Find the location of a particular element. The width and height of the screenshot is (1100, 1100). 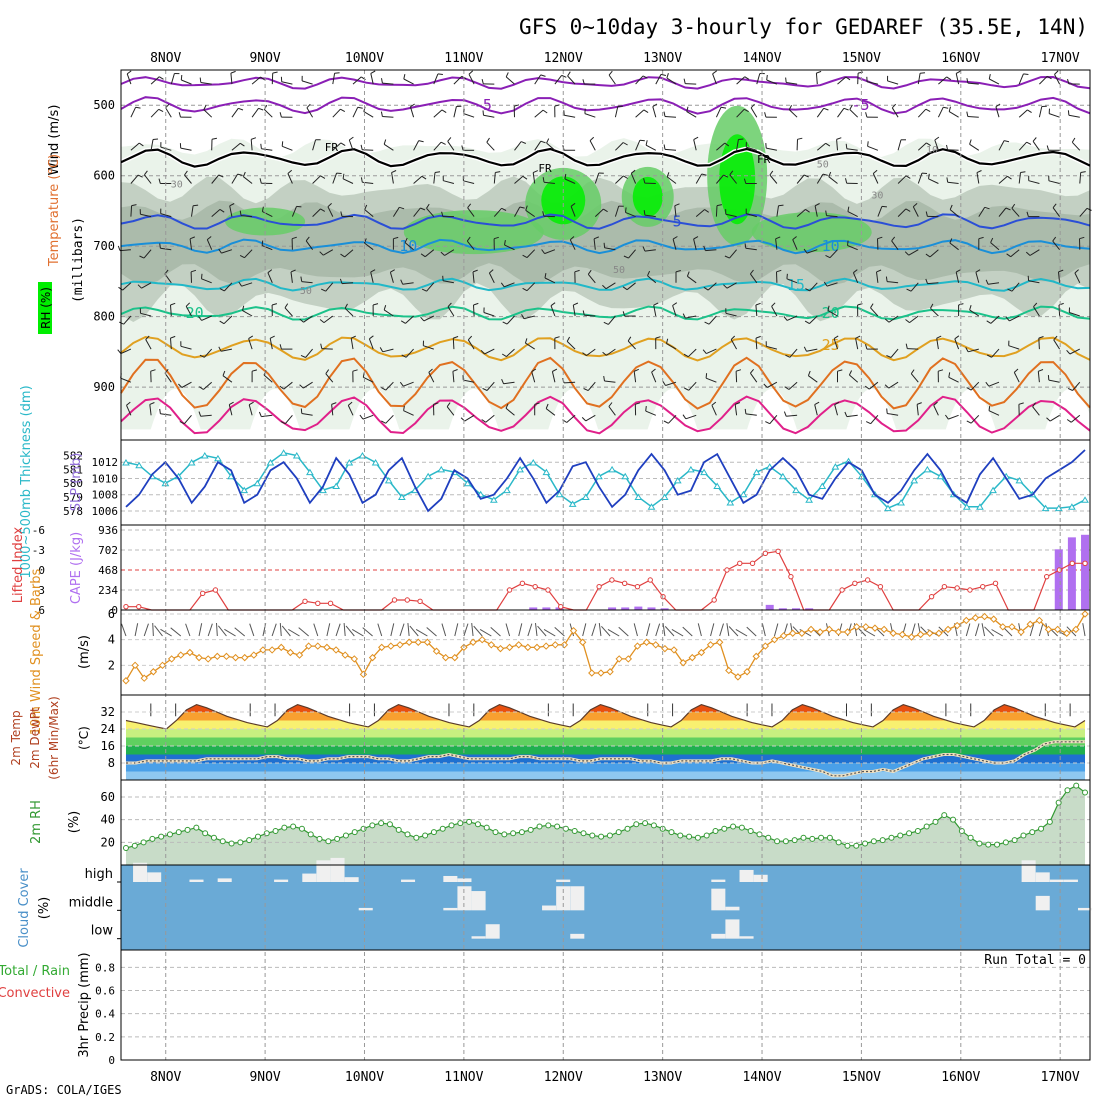

date-label-bottom: 15NOV is located at coordinates (861, 1077).